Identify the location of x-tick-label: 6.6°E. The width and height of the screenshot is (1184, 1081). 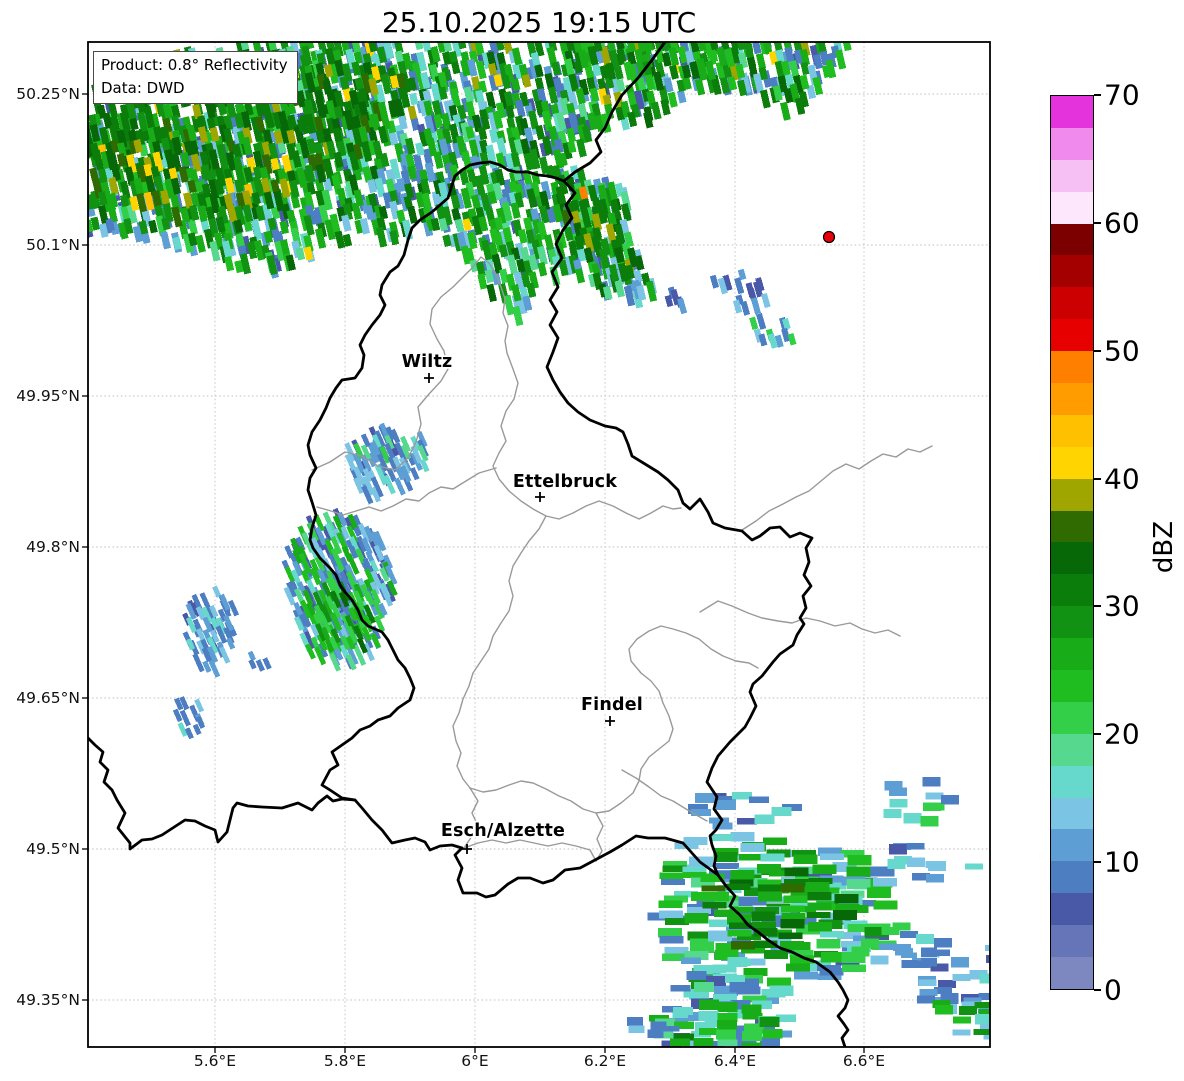
(864, 1061).